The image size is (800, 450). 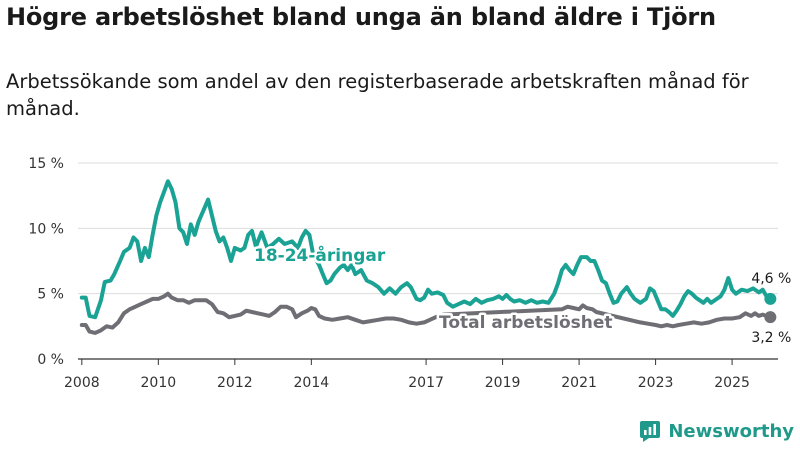 I want to click on series-line-total, so click(x=426, y=313).